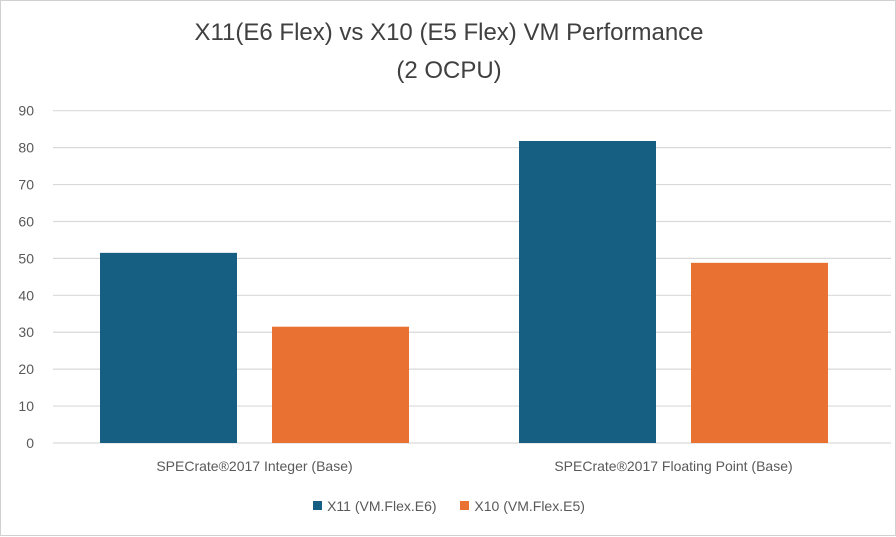 The height and width of the screenshot is (537, 896). Describe the element at coordinates (30, 443) in the screenshot. I see `y-tick-label: 0` at that location.